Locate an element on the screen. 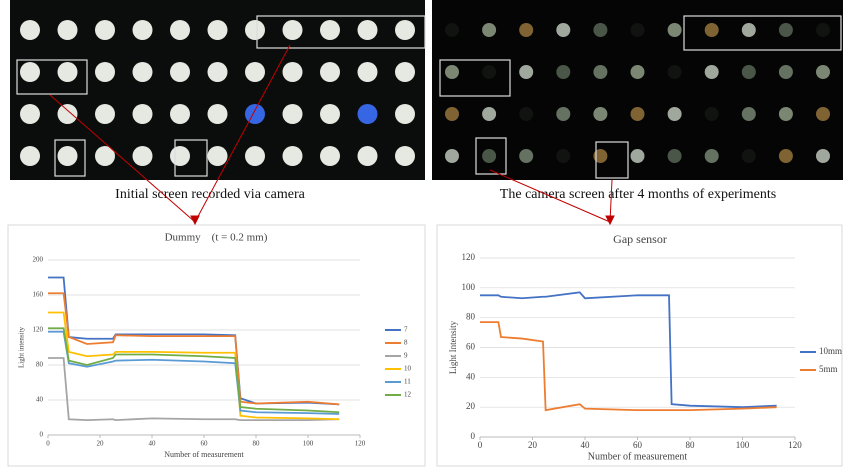 This screenshot has height=467, width=843. y-tick-label: 120 is located at coordinates (469, 257).